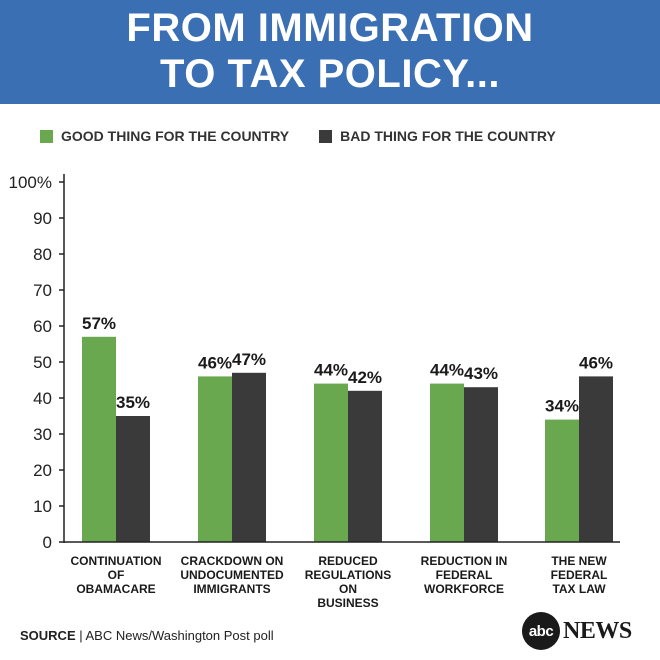  I want to click on category-label: CRACKDOWN ON, so click(232, 561).